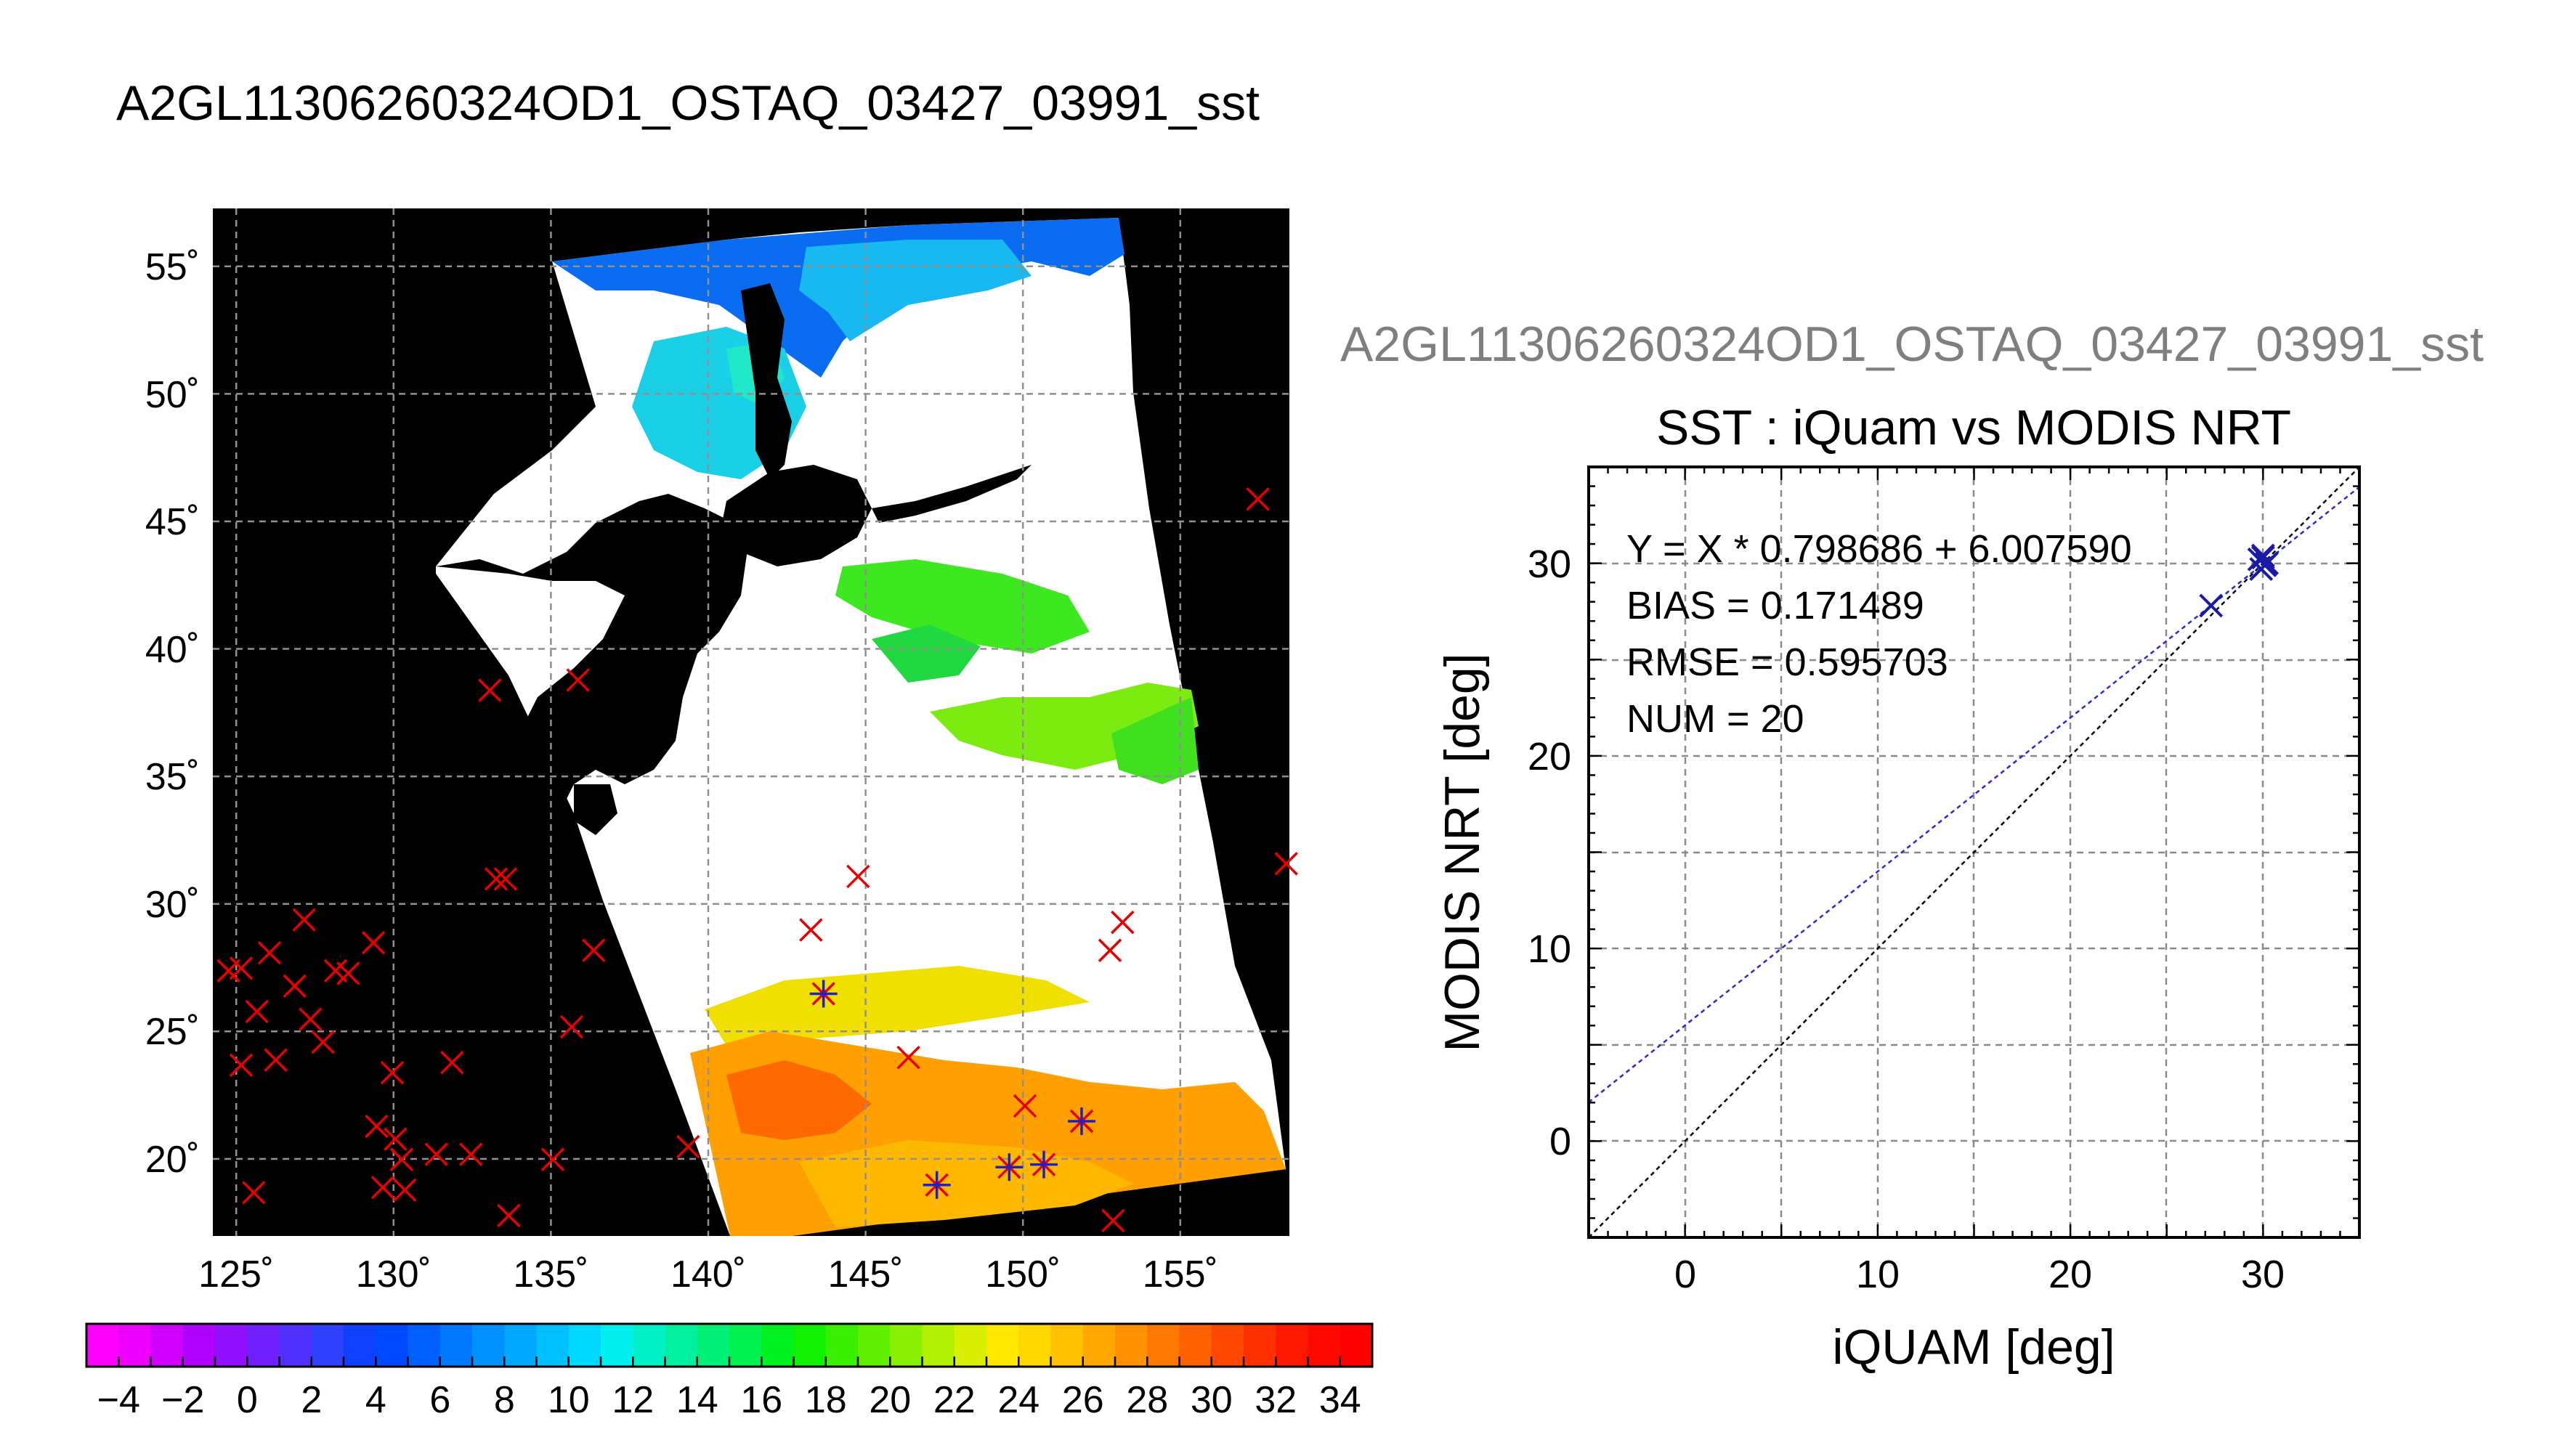 Image resolution: width=2549 pixels, height=1456 pixels. I want to click on x-tick-label: 20, so click(2070, 1274).